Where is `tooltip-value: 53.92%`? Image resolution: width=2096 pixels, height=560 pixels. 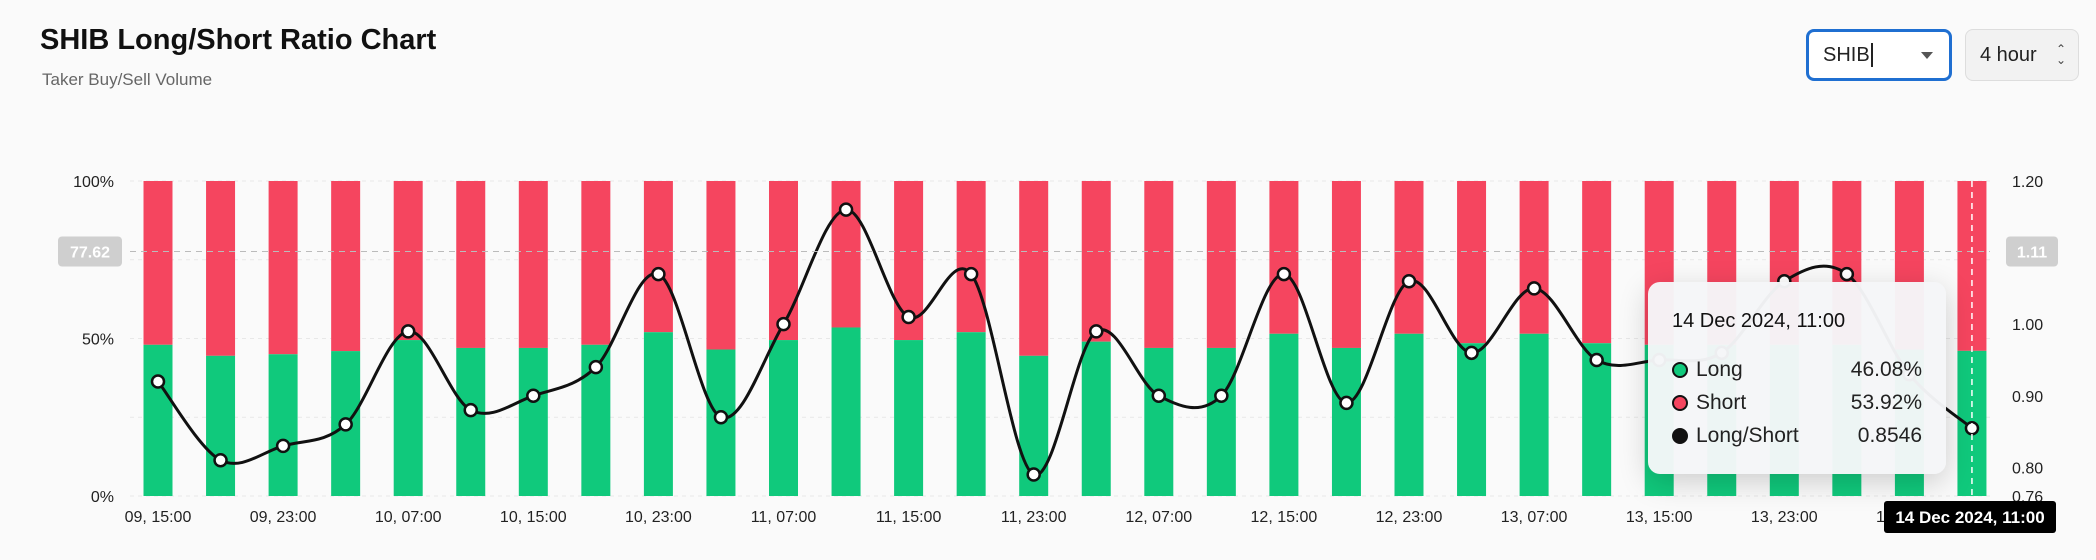 tooltip-value: 53.92% is located at coordinates (1886, 402).